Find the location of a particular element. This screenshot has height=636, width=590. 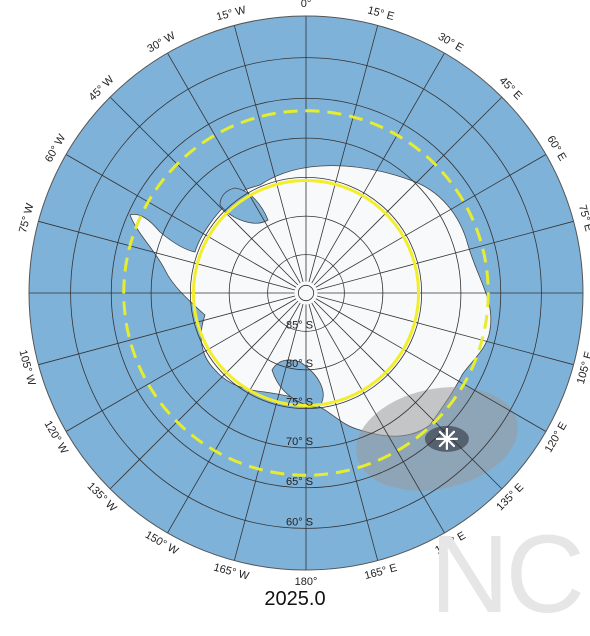

latitude-label: 65° S is located at coordinates (299, 482).